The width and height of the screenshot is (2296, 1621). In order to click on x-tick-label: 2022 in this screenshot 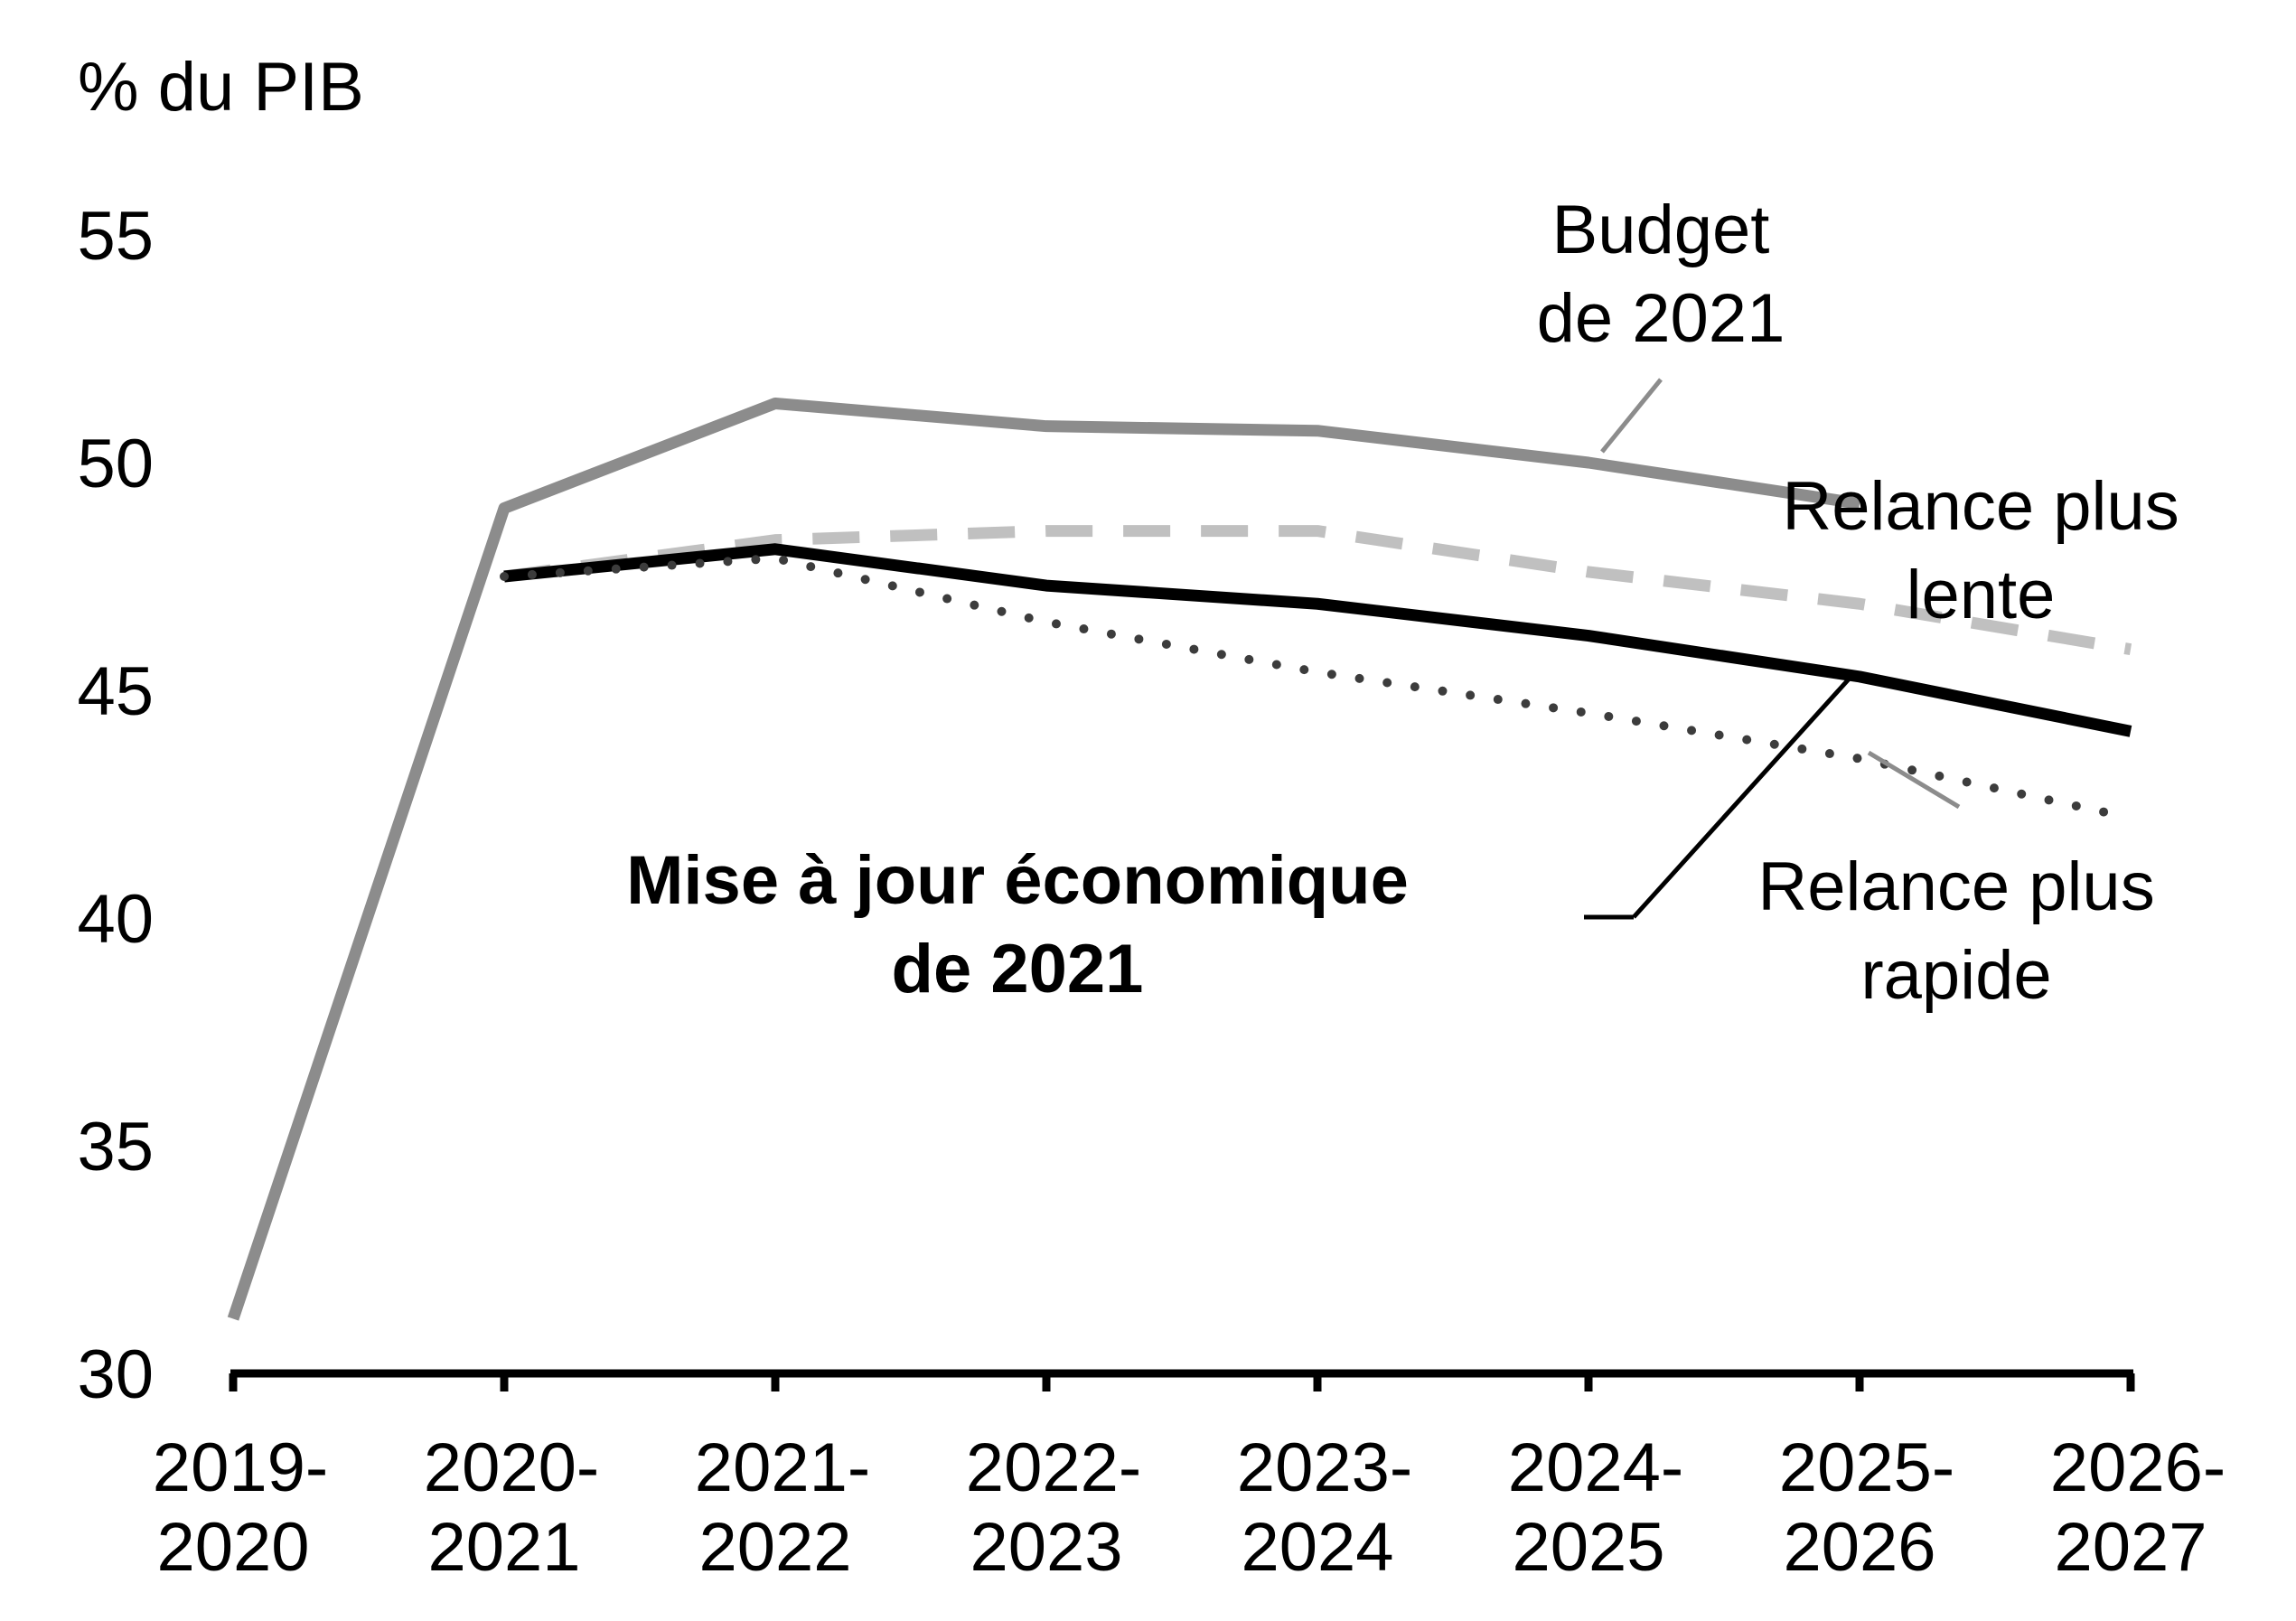, I will do `click(774, 1547)`.